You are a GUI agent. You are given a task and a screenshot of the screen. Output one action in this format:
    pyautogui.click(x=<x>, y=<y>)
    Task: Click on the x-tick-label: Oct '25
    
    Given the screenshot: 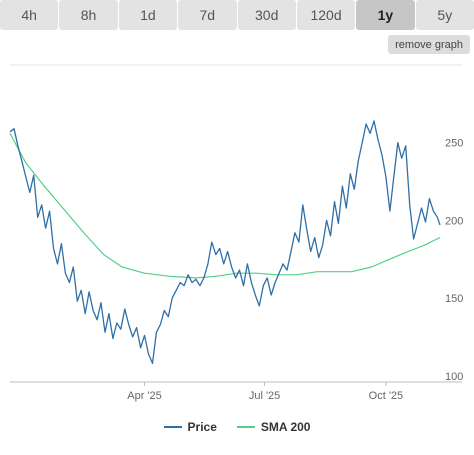 What is the action you would take?
    pyautogui.click(x=386, y=396)
    